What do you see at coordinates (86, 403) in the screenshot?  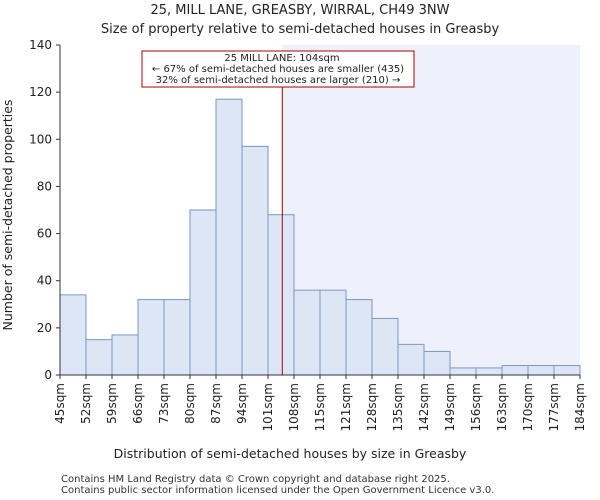 I see `x-tick-label: 52sqm` at bounding box center [86, 403].